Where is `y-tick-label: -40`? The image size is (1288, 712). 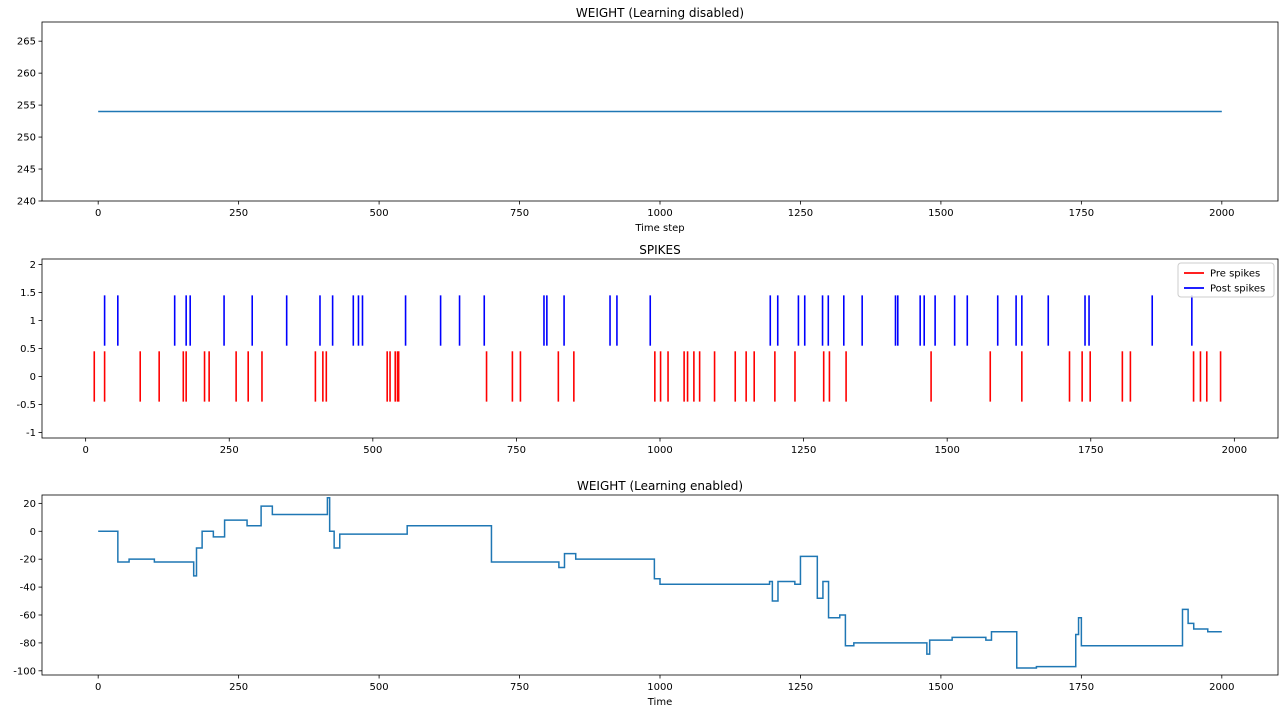
y-tick-label: -40 is located at coordinates (28, 588).